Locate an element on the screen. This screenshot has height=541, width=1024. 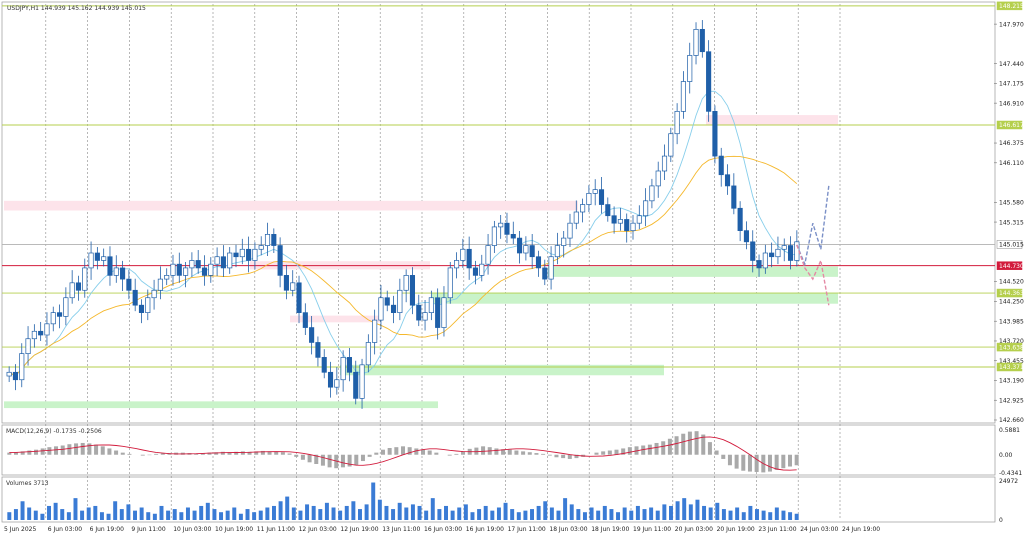
time-tick-label: 18 Jun 19:00 is located at coordinates (610, 529).